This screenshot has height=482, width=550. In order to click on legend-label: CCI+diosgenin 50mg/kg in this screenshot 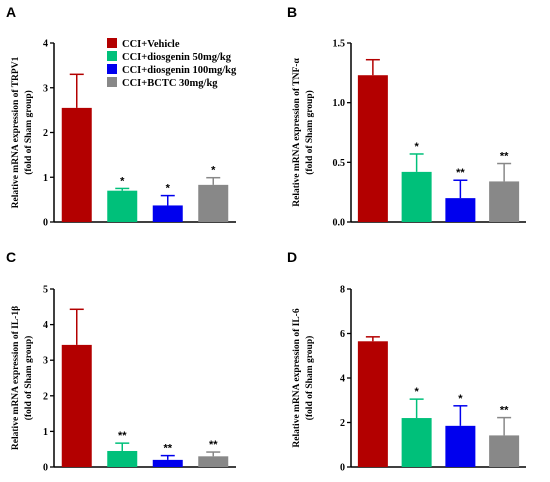, I will do `click(177, 57)`.